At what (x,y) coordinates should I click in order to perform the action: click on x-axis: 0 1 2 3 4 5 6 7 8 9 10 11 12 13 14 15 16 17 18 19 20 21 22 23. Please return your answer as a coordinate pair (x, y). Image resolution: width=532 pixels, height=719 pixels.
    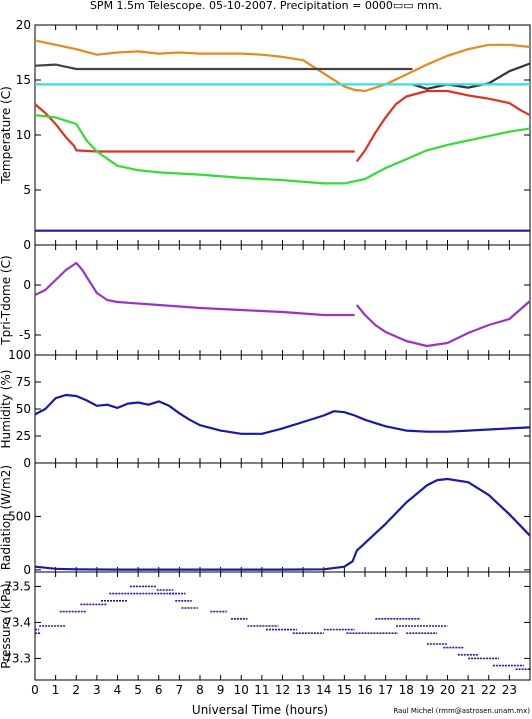
    Looking at the image, I should click on (274, 690).